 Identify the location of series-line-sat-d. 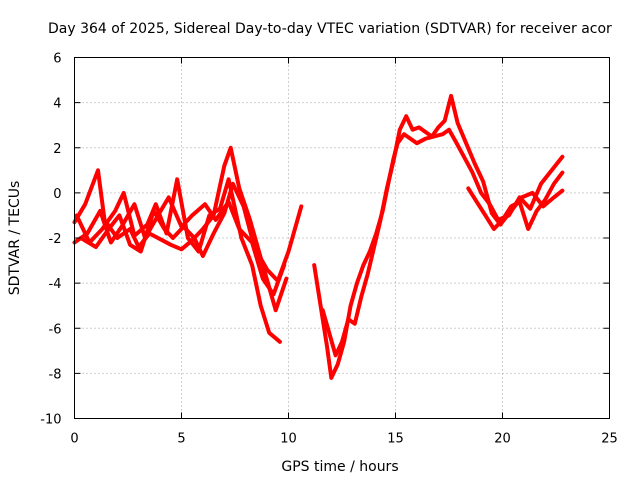
(191, 232).